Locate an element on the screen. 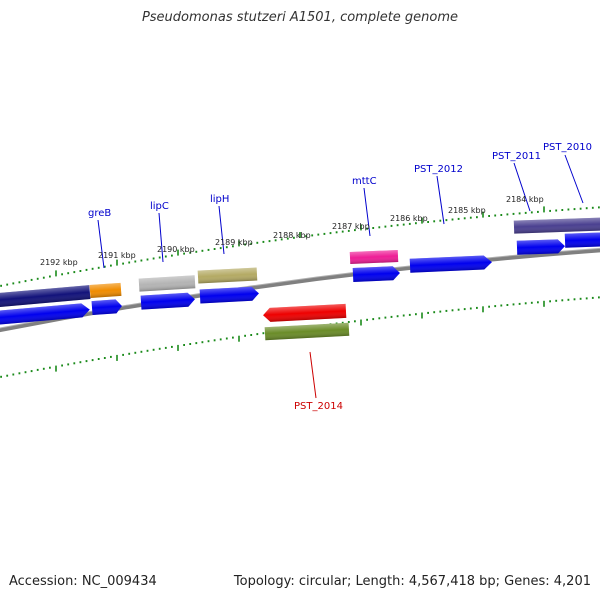  gene-label-PST_2010: PST_2010 is located at coordinates (567, 147).